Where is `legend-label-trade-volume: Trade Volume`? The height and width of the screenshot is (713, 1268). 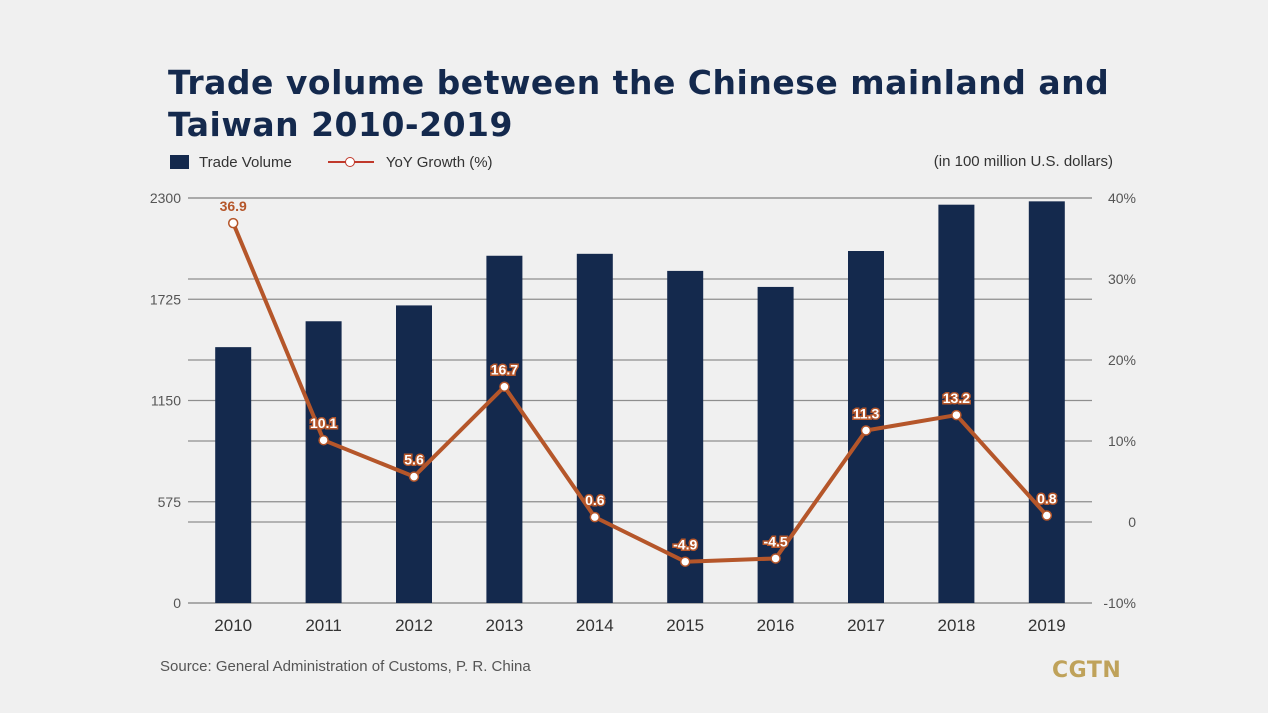 legend-label-trade-volume: Trade Volume is located at coordinates (245, 162).